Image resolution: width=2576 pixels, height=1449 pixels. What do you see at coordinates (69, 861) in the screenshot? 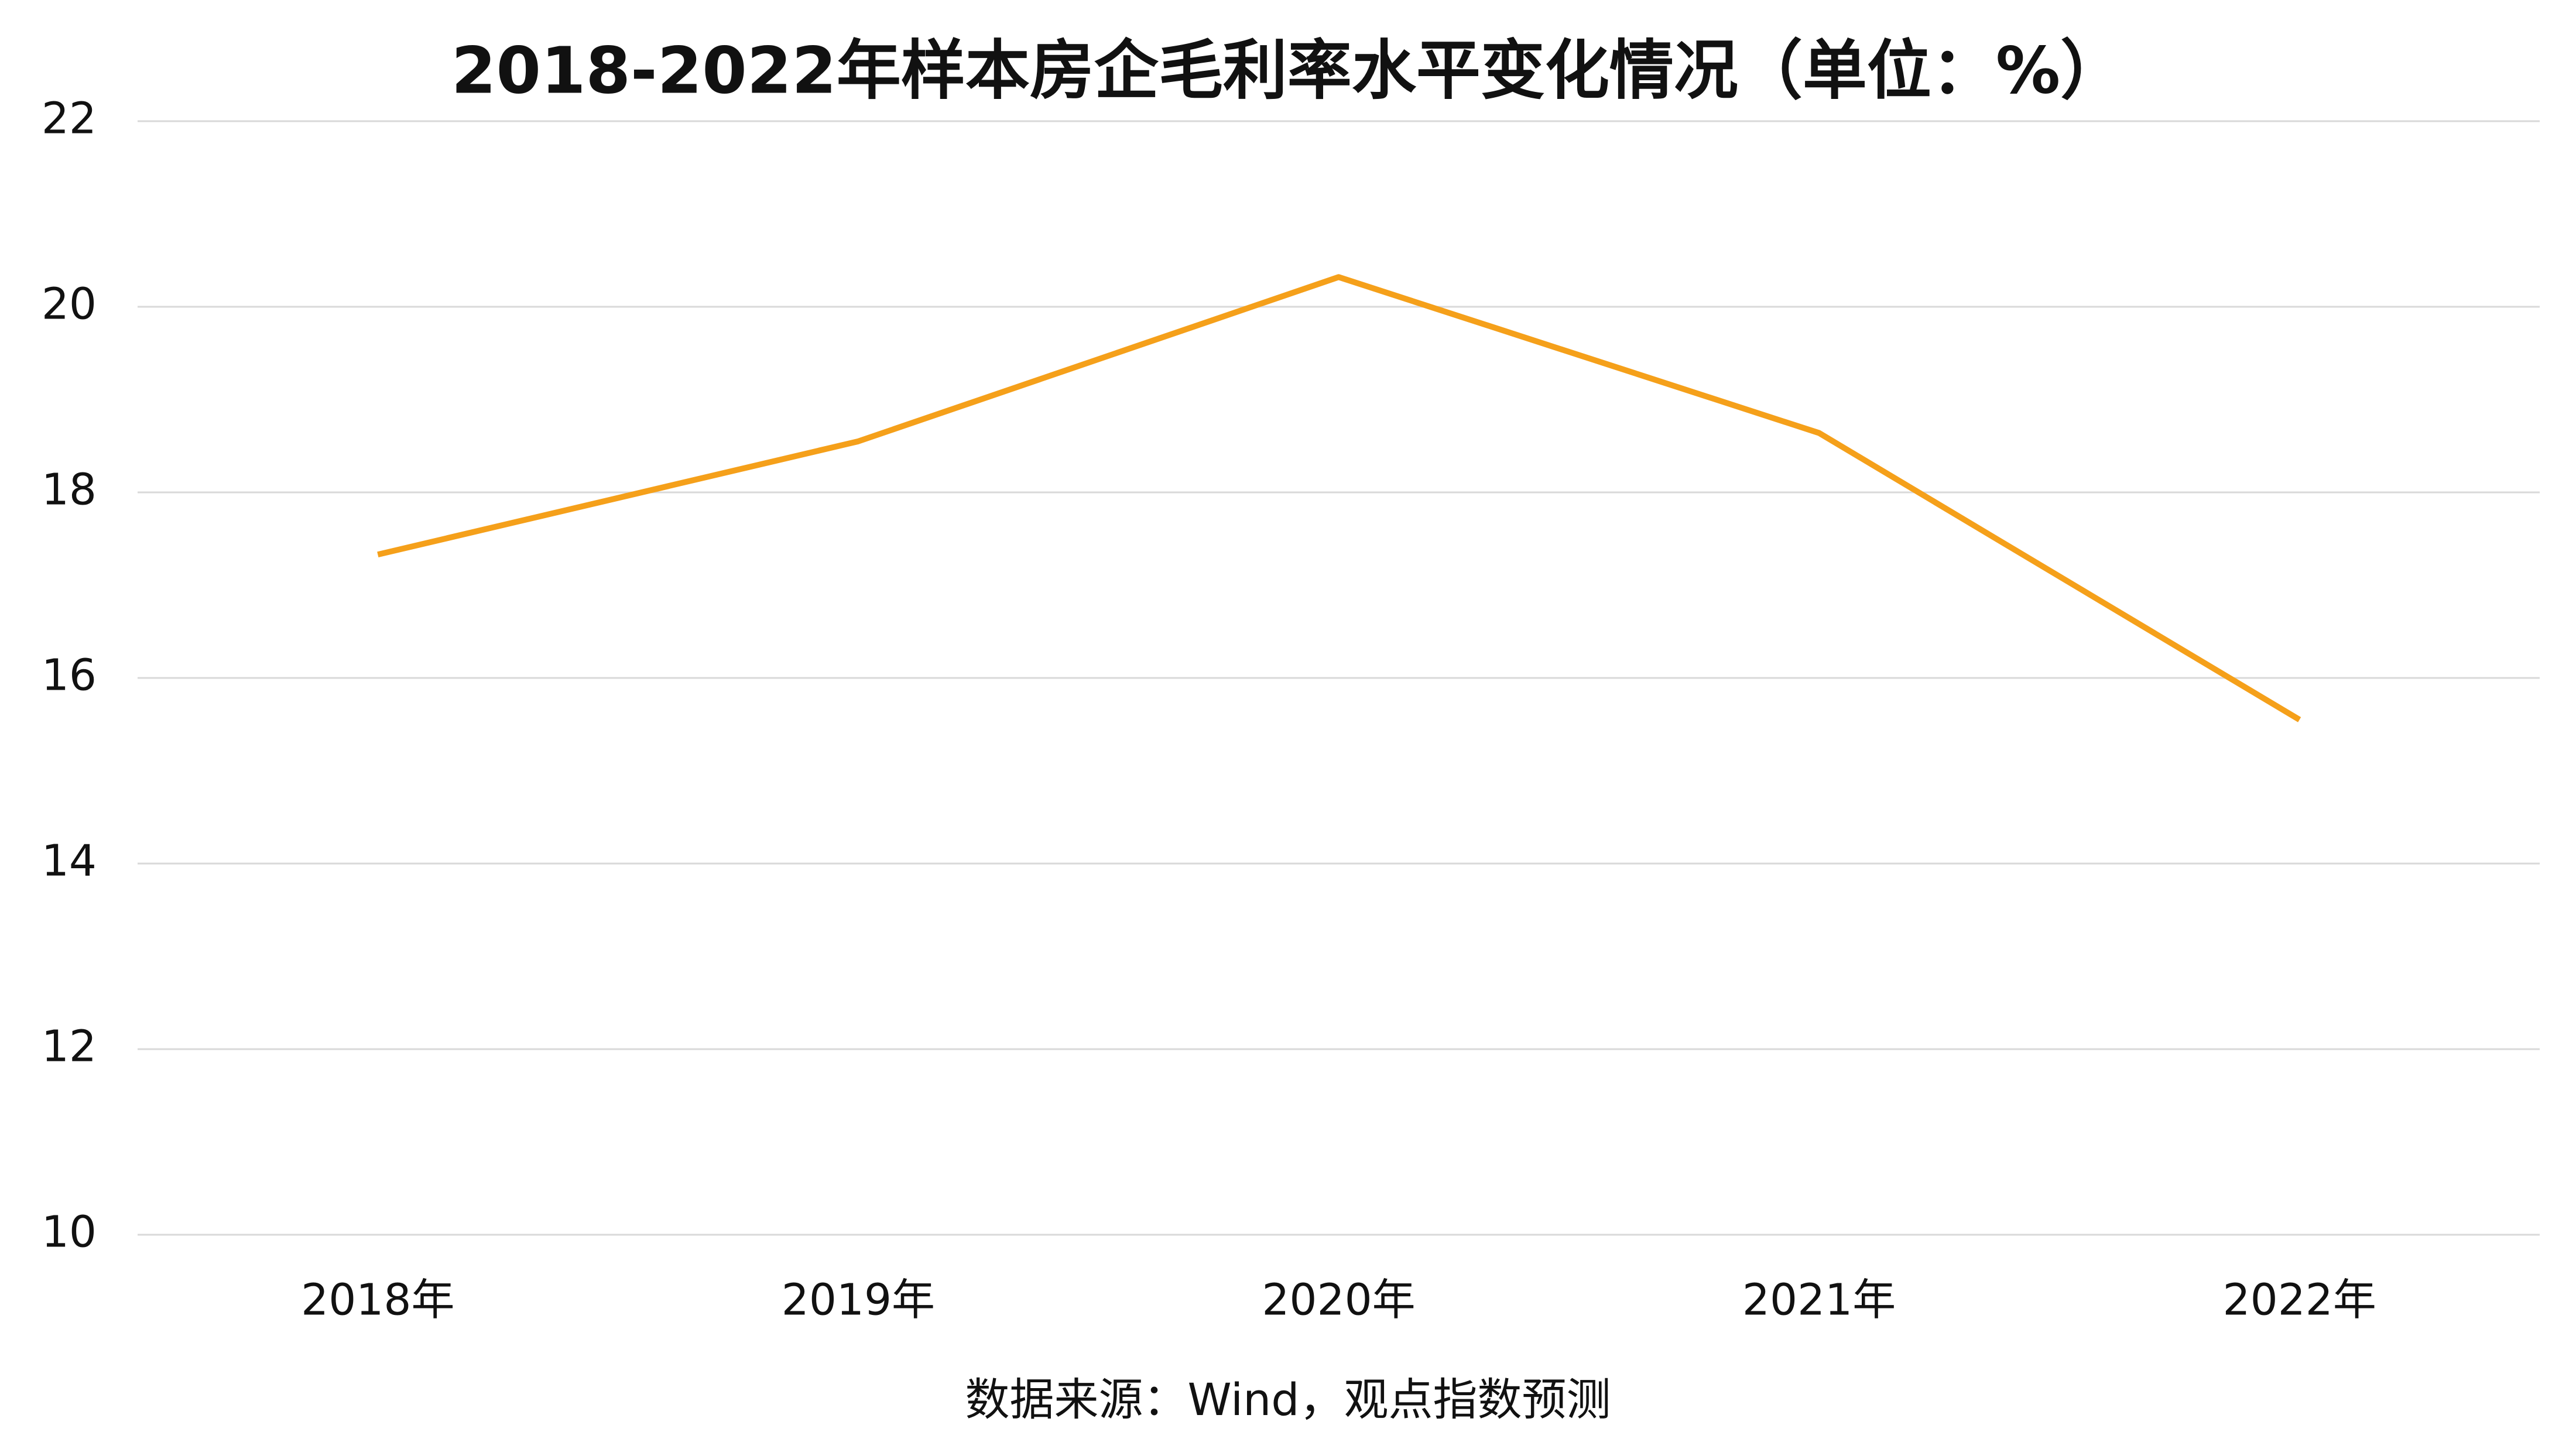
I see `y-tick-label: 14` at bounding box center [69, 861].